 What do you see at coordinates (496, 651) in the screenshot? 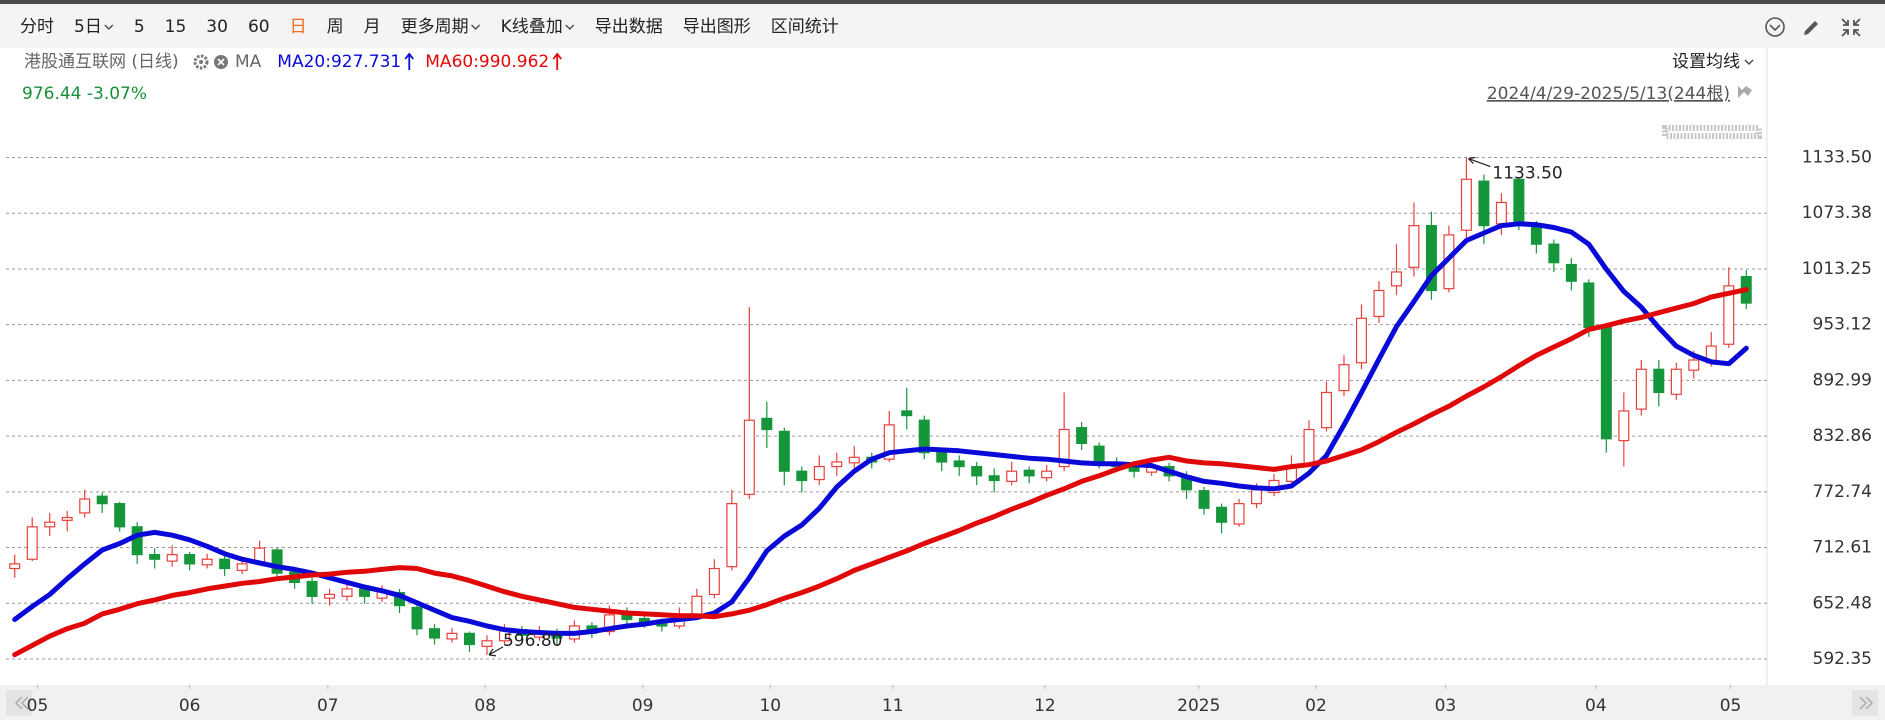
I see `min-arrow` at bounding box center [496, 651].